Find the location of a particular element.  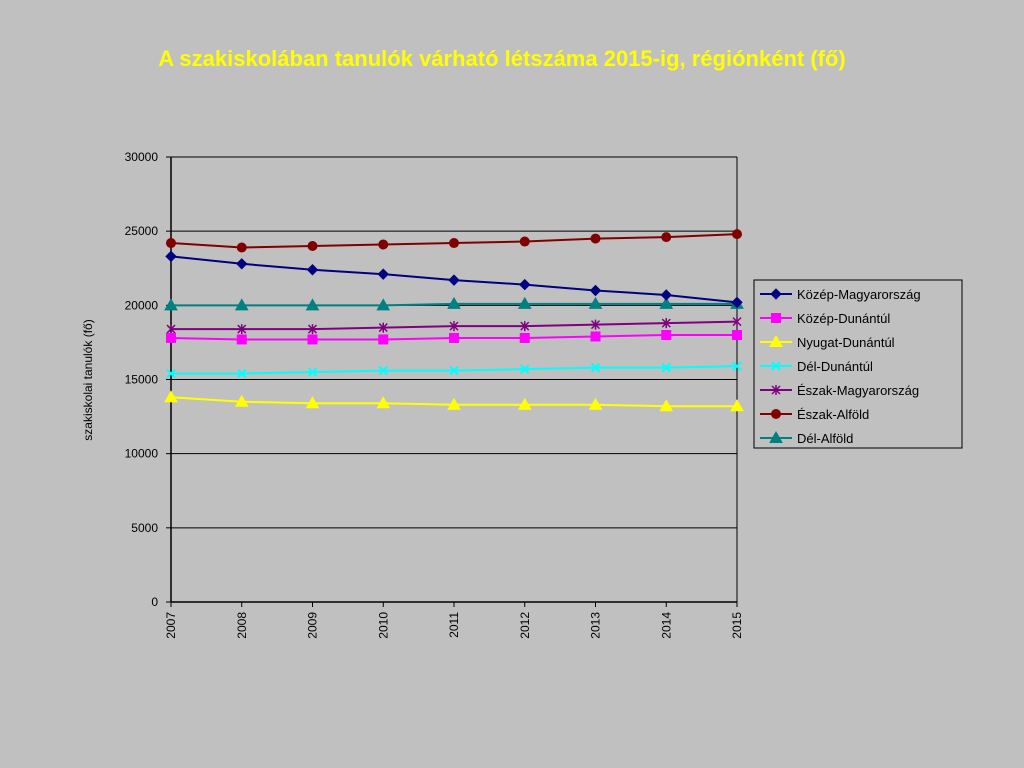

y-axis-label: szakiskolai tanulók (fő) is located at coordinates (88, 379).